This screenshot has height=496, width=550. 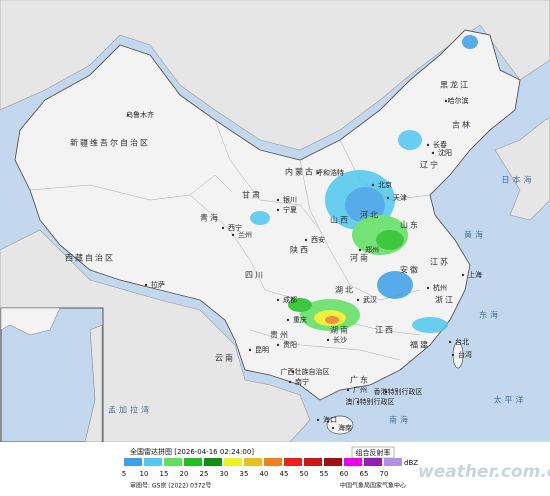 What do you see at coordinates (410, 270) in the screenshot?
I see `place-label: 安徽` at bounding box center [410, 270].